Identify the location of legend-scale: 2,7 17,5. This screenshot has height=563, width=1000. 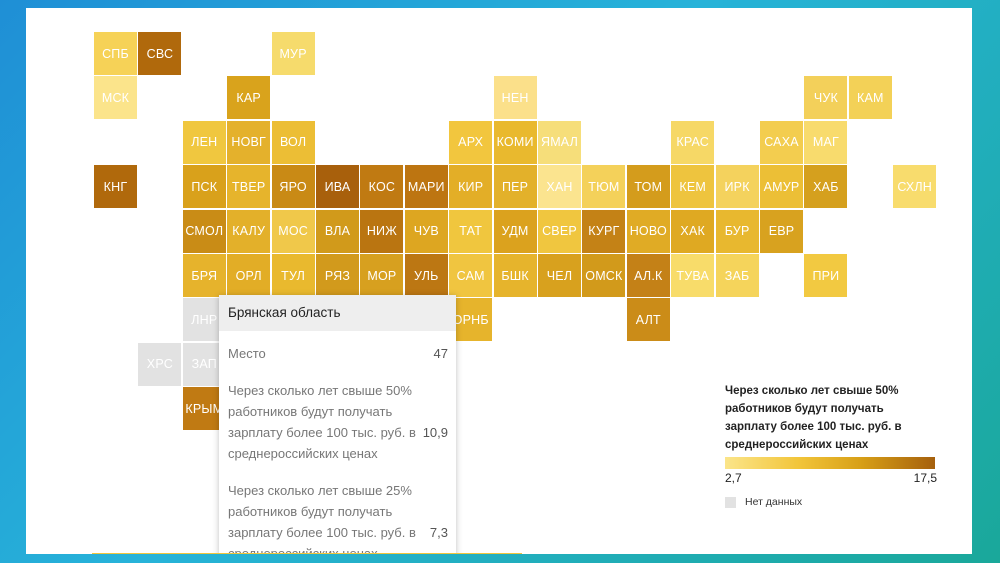
(831, 479).